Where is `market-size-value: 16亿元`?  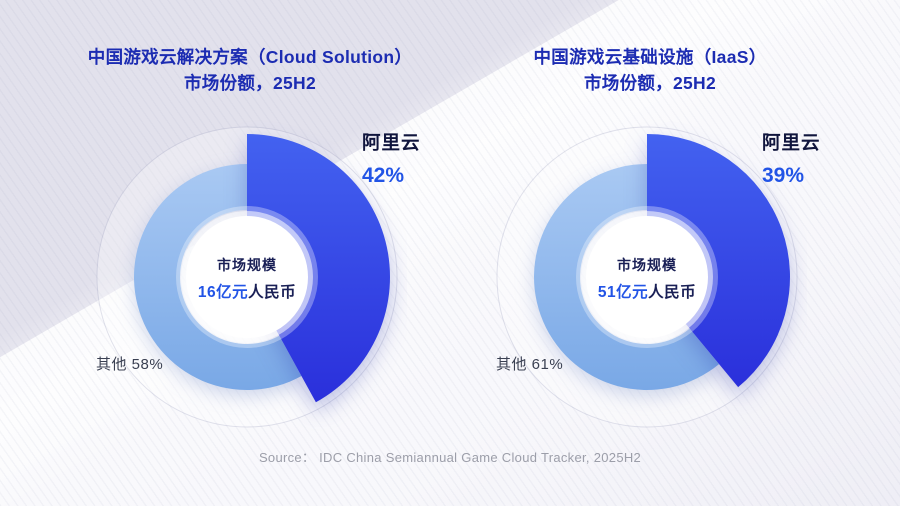 market-size-value: 16亿元 is located at coordinates (223, 292).